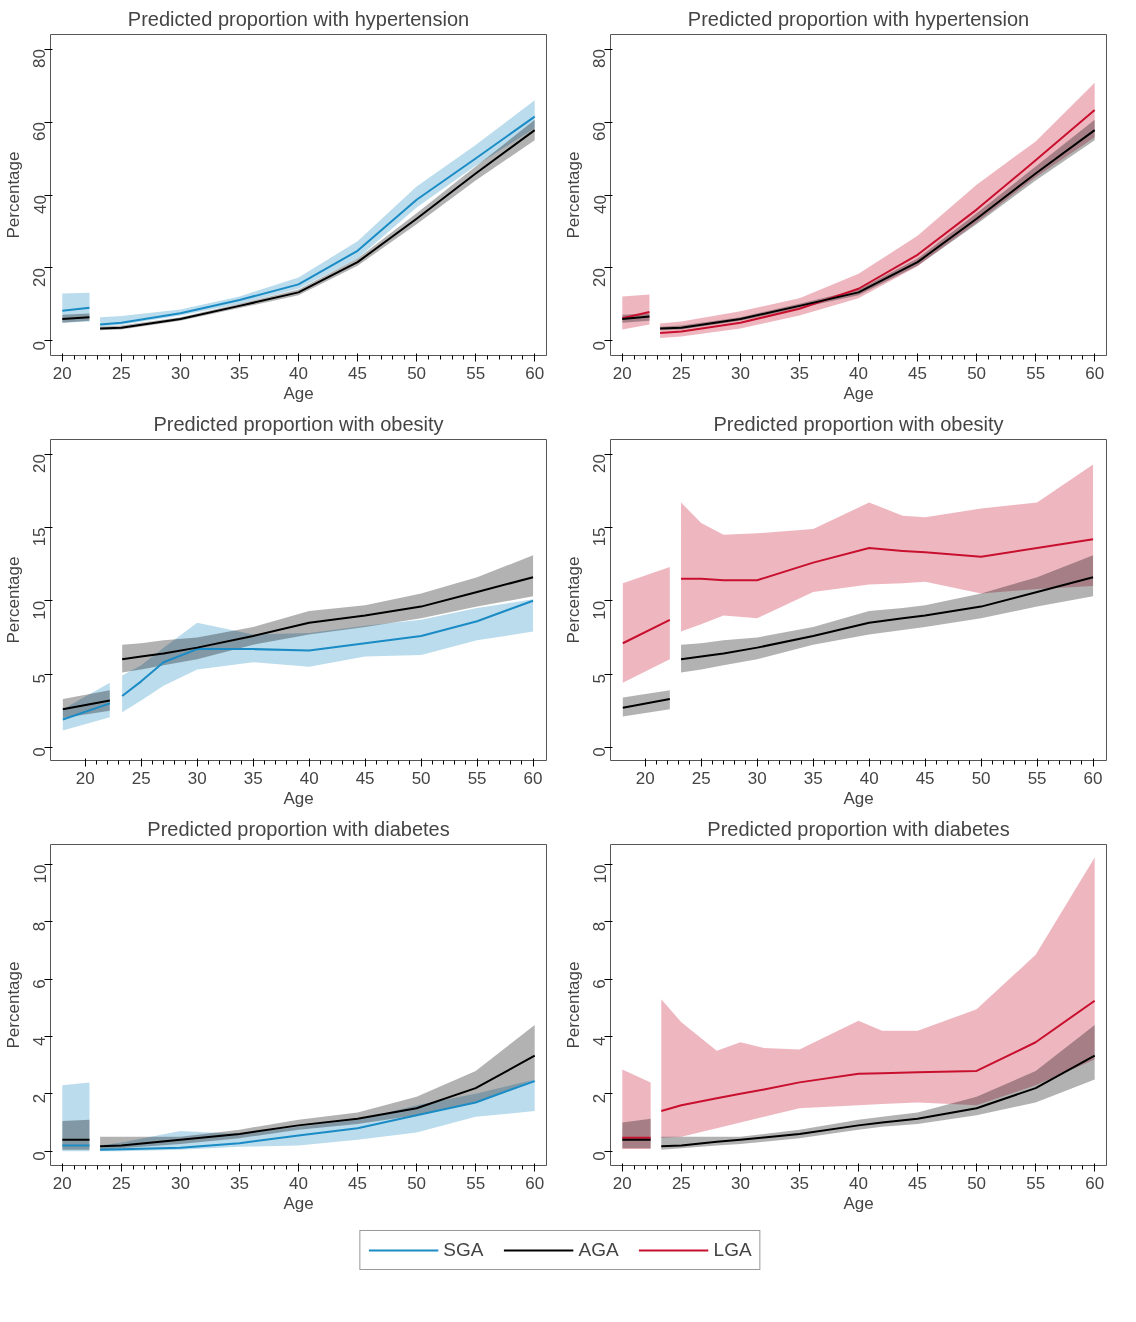 The width and height of the screenshot is (1136, 1322). I want to click on chart-title: Predicted proportion with diabetes, so click(298, 828).